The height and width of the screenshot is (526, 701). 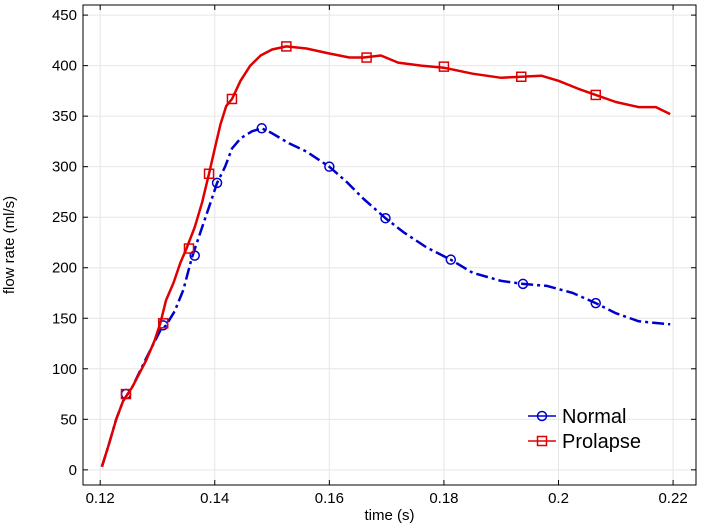 I want to click on legend-item-prolapse: Prolapse, so click(x=584, y=442).